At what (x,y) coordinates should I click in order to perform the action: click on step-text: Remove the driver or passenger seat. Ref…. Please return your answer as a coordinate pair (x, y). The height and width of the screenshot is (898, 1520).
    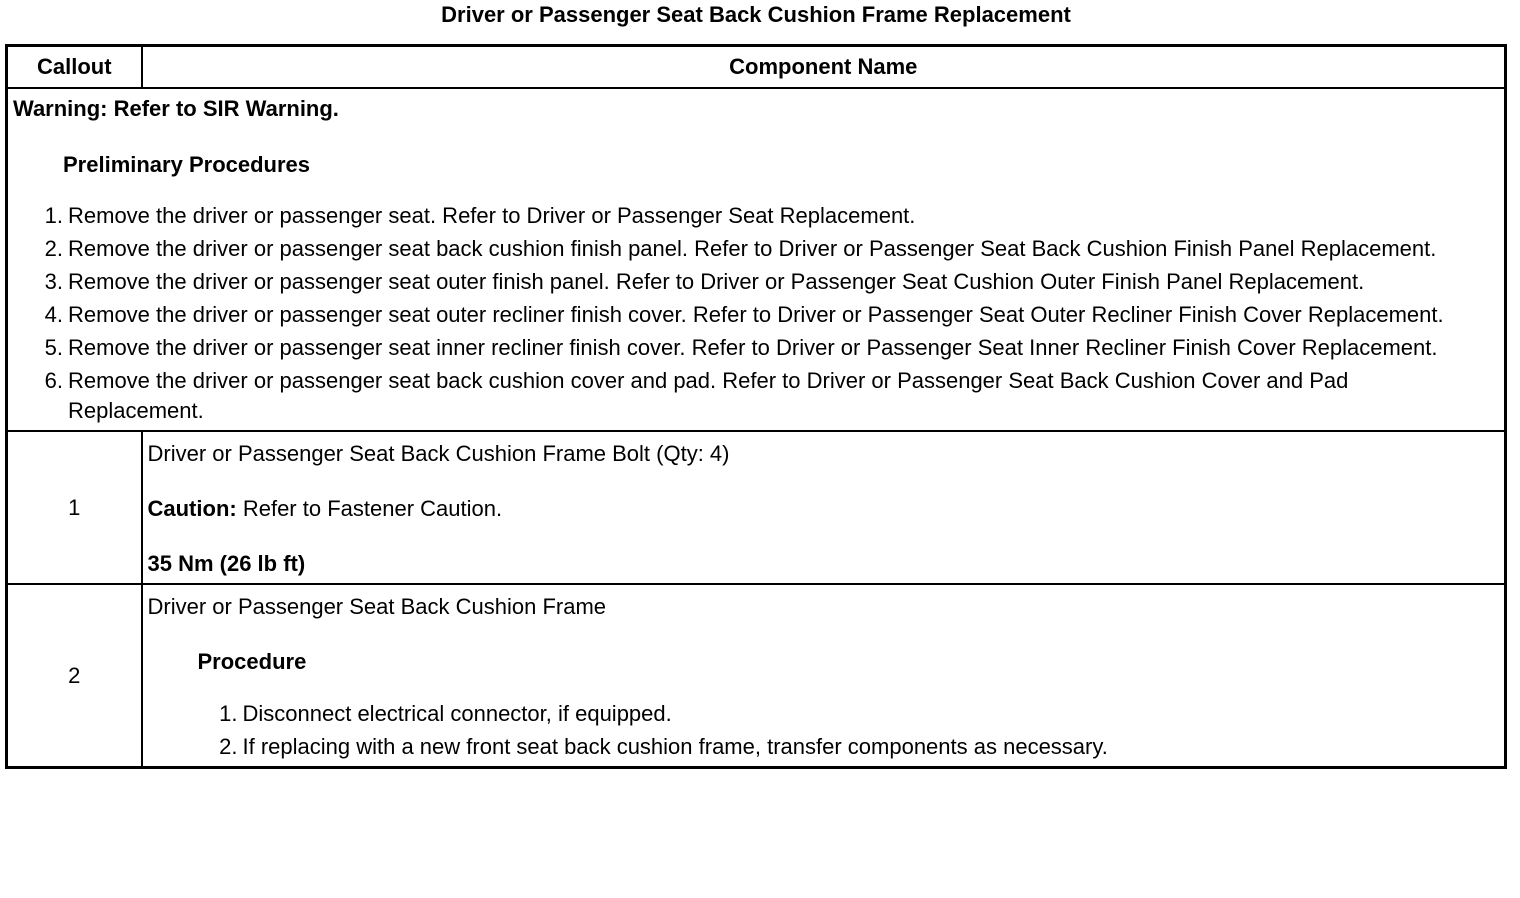
    Looking at the image, I should click on (492, 215).